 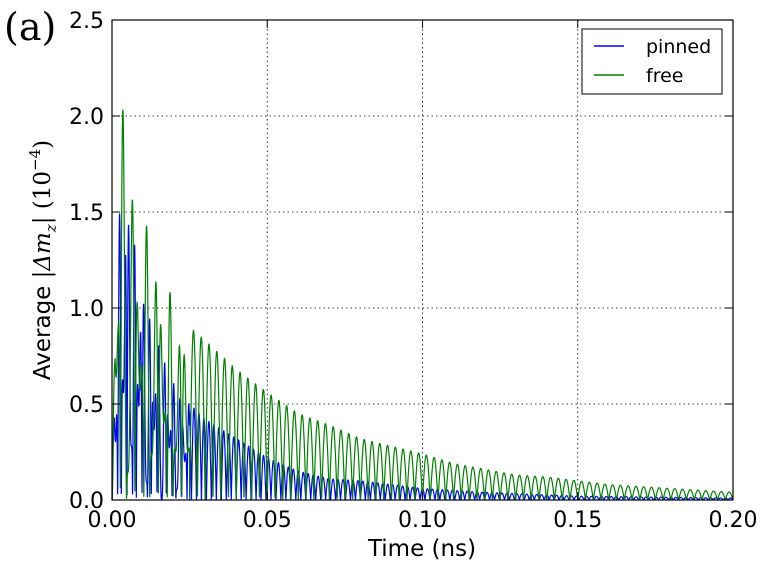 What do you see at coordinates (86, 117) in the screenshot?
I see `y-tick-label: 2.0` at bounding box center [86, 117].